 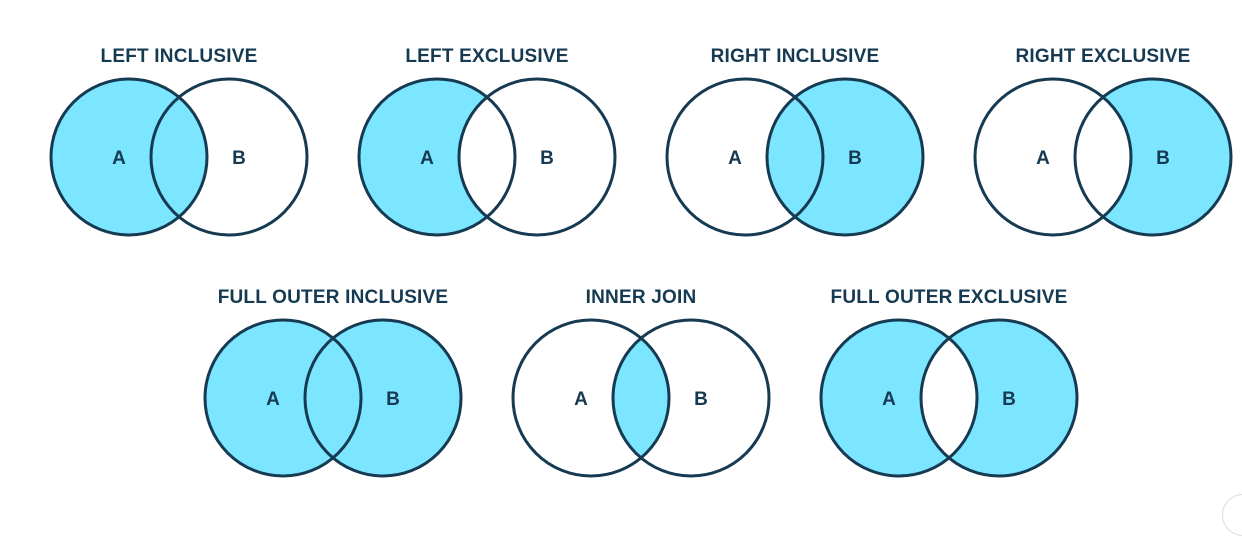 I want to click on diagram-title: INNER JOIN, so click(x=641, y=297).